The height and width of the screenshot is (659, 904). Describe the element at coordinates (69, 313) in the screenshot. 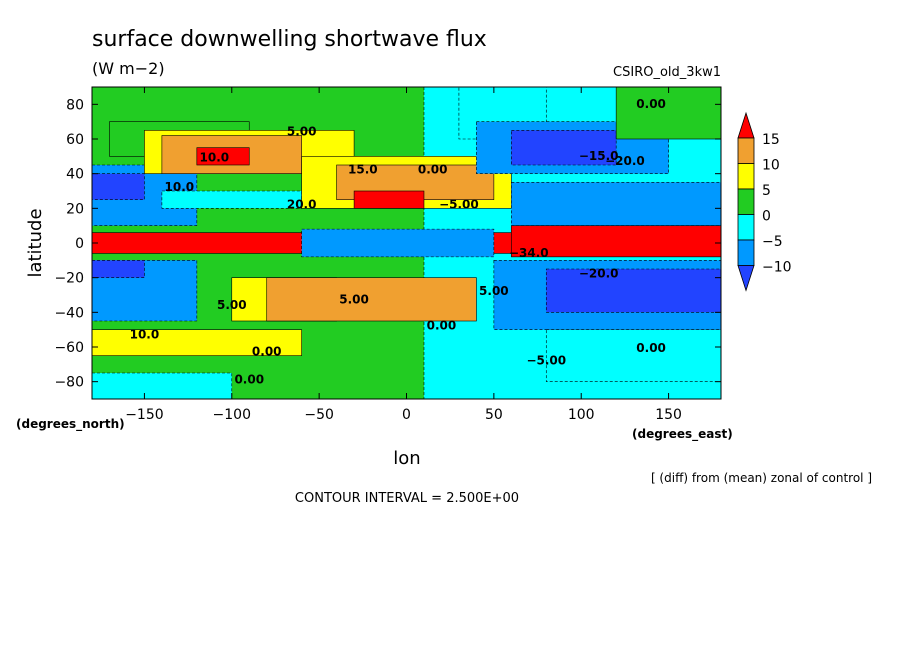

I see `y-tick-label: −40` at that location.